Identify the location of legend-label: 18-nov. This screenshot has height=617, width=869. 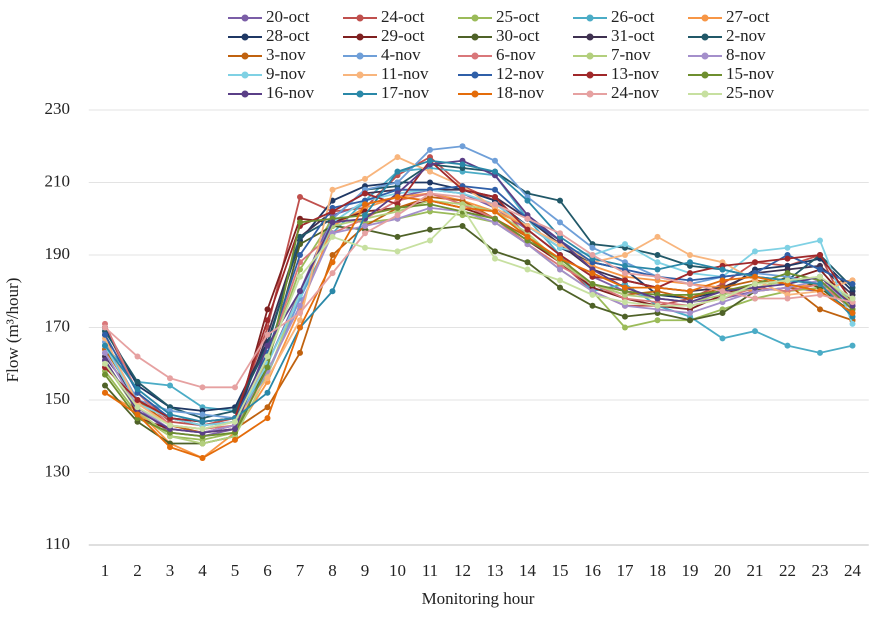
(520, 92).